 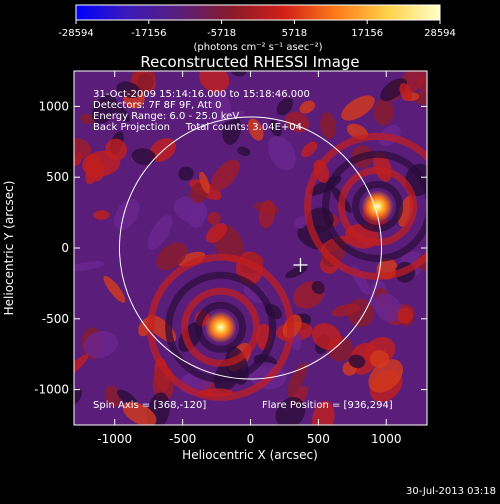 What do you see at coordinates (157, 105) in the screenshot?
I see `info-detectors: Detectors: 7F 8F 9F, Att 0` at bounding box center [157, 105].